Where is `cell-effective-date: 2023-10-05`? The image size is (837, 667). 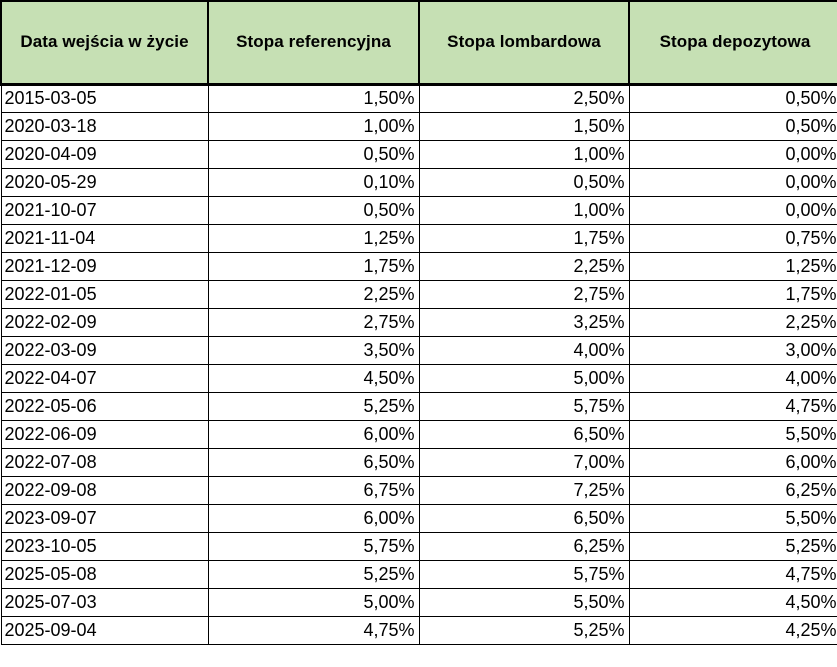 cell-effective-date: 2023-10-05 is located at coordinates (104, 546).